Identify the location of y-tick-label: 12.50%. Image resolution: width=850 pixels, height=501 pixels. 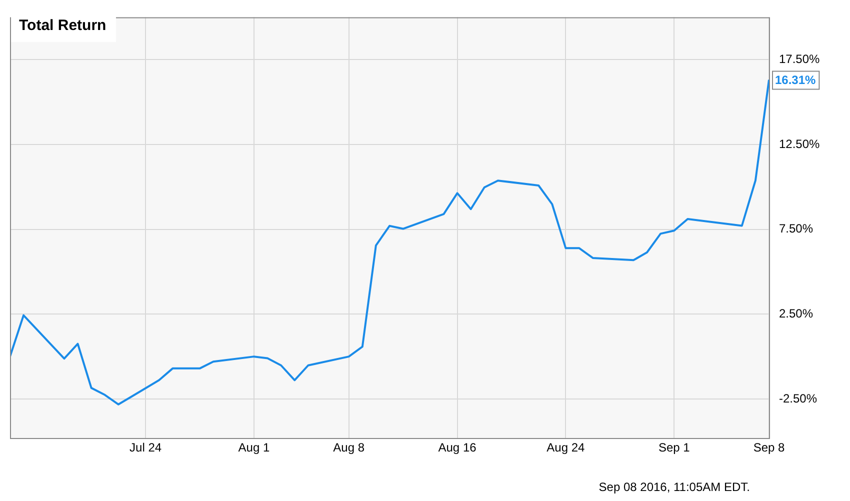
(799, 143).